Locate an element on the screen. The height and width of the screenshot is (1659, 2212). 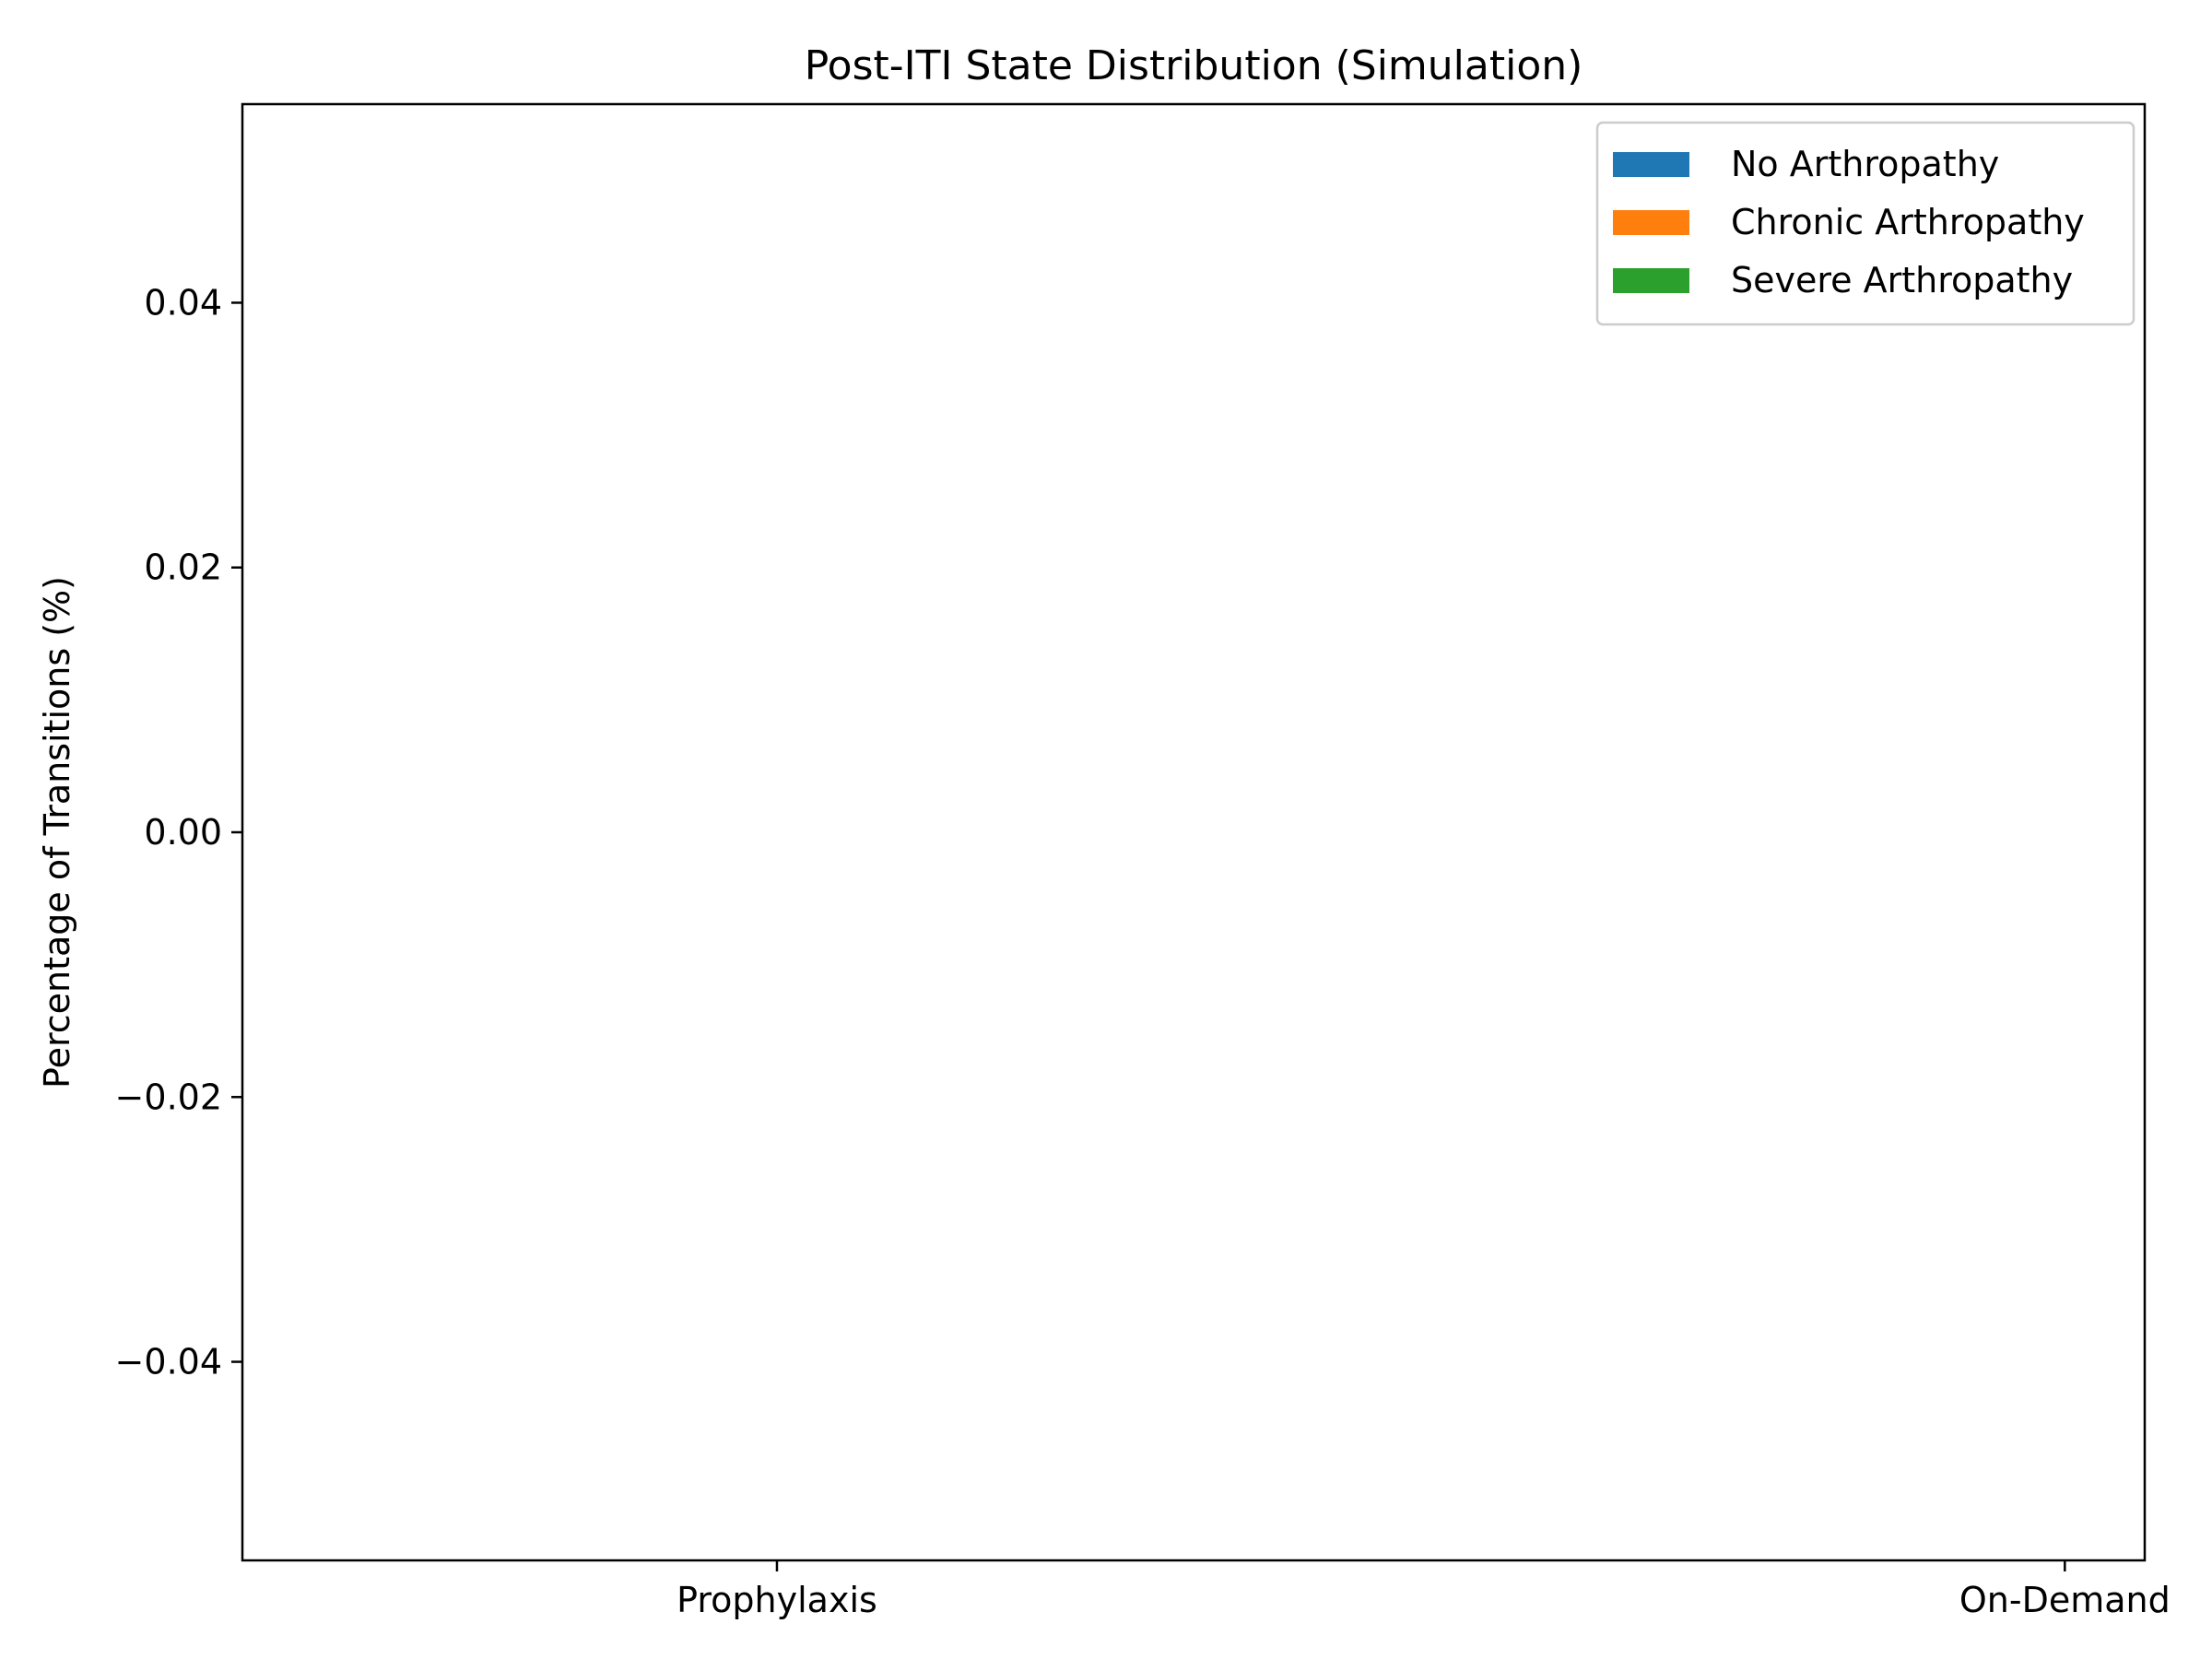
x-axis: Prophylaxis On-Demand is located at coordinates (1424, 1590).